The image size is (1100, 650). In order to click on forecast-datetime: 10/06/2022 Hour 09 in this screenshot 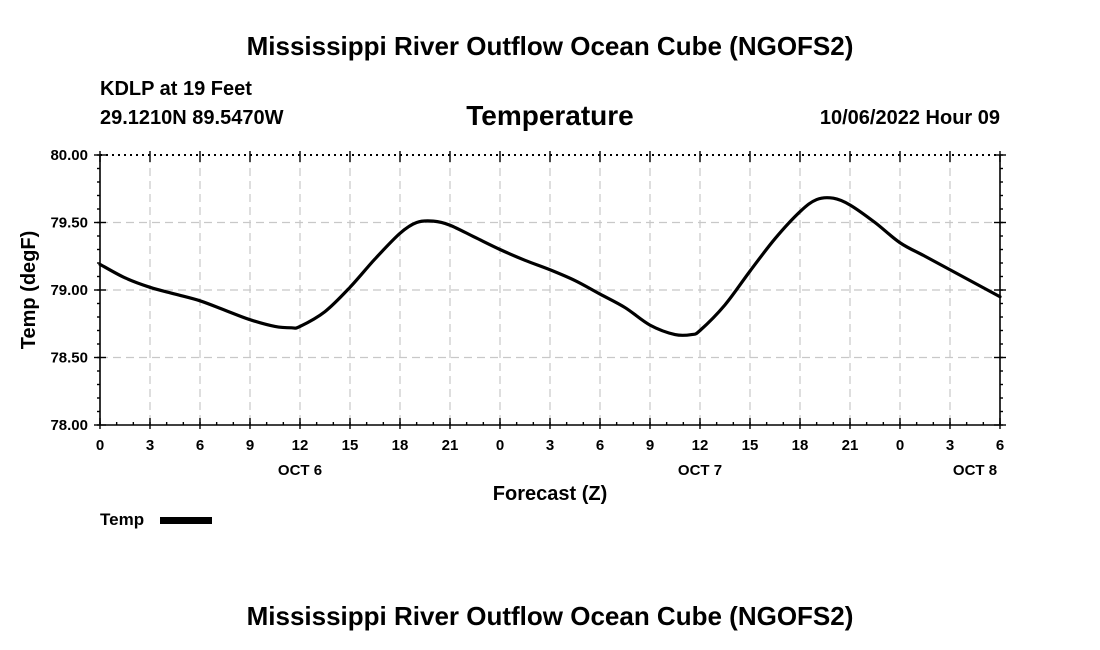, I will do `click(910, 118)`.